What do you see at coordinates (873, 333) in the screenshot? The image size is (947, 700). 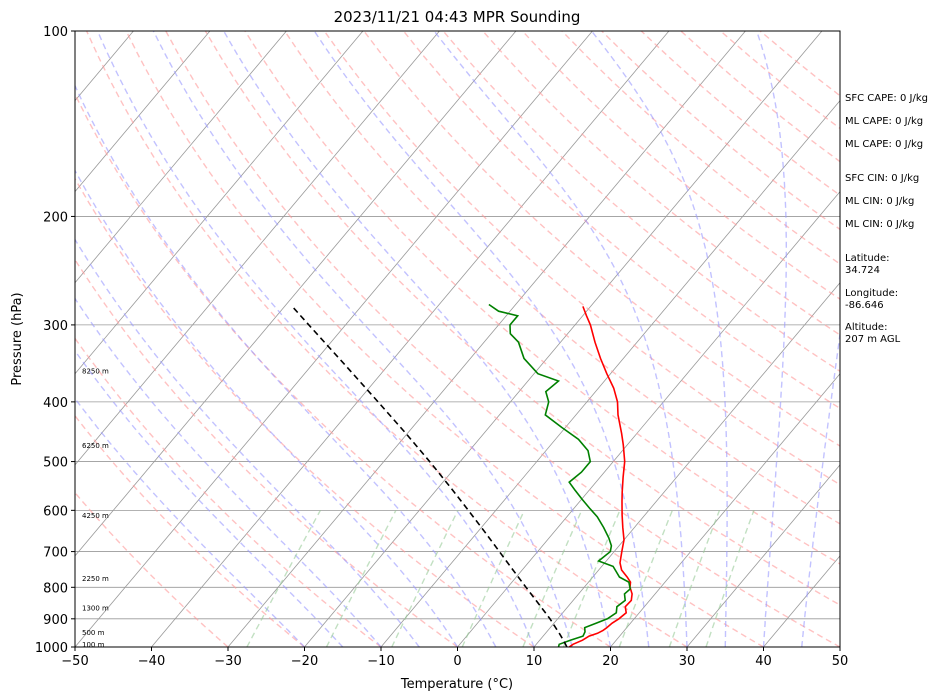 I see `altitude-stat: Altitude: 207 m AGL` at bounding box center [873, 333].